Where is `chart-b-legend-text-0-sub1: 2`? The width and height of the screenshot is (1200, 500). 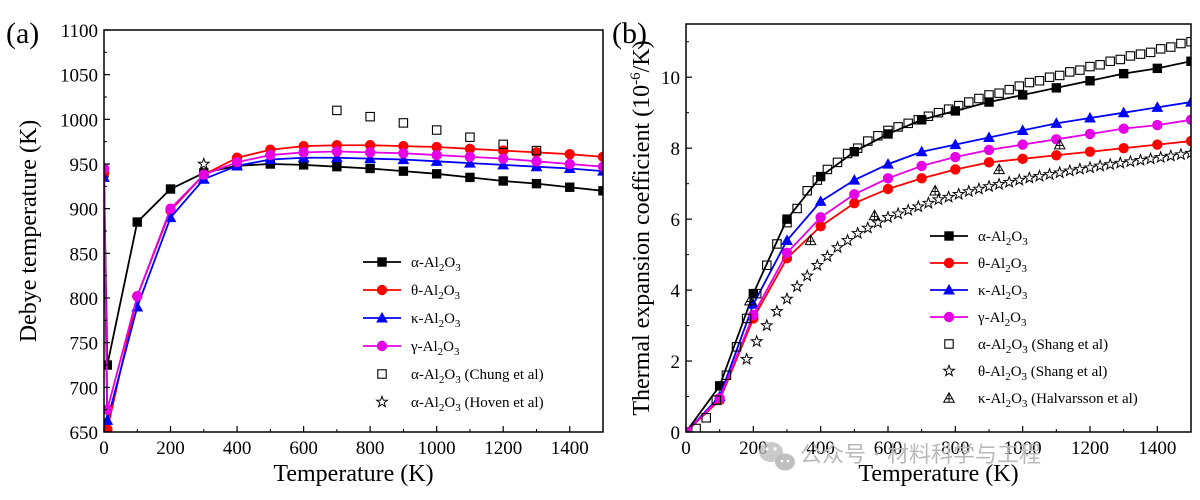 chart-b-legend-text-0-sub1: 2 is located at coordinates (1009, 242).